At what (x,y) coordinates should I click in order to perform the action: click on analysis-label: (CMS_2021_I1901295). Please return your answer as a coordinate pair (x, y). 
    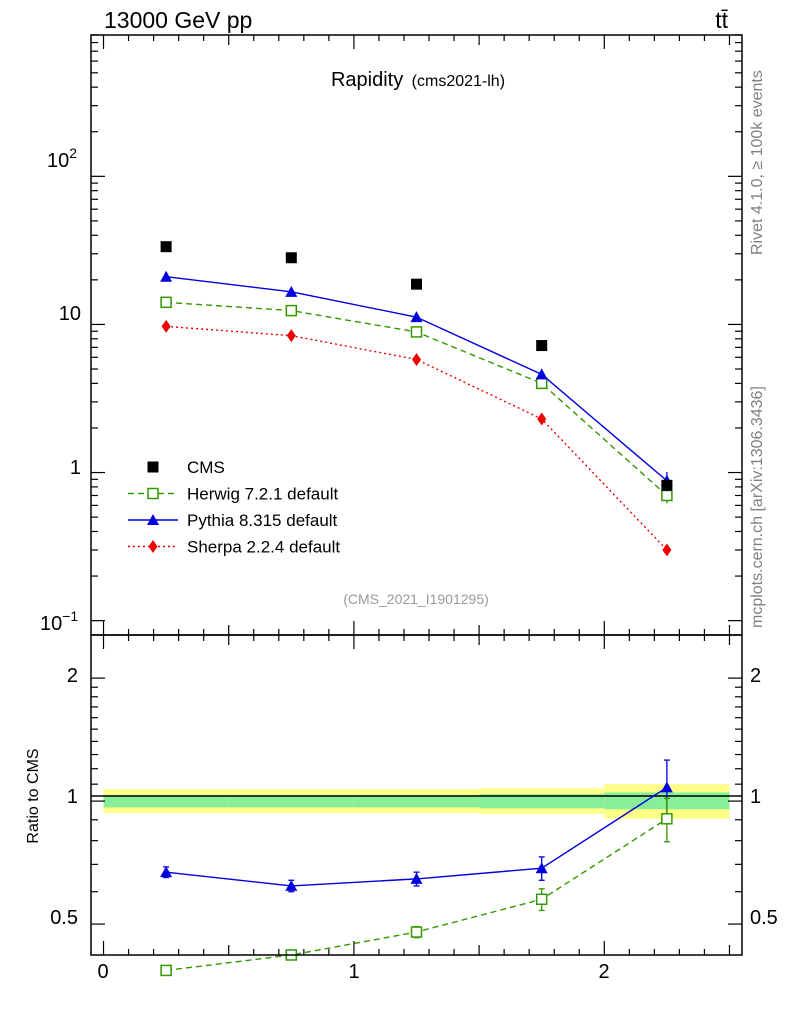
    Looking at the image, I should click on (416, 599).